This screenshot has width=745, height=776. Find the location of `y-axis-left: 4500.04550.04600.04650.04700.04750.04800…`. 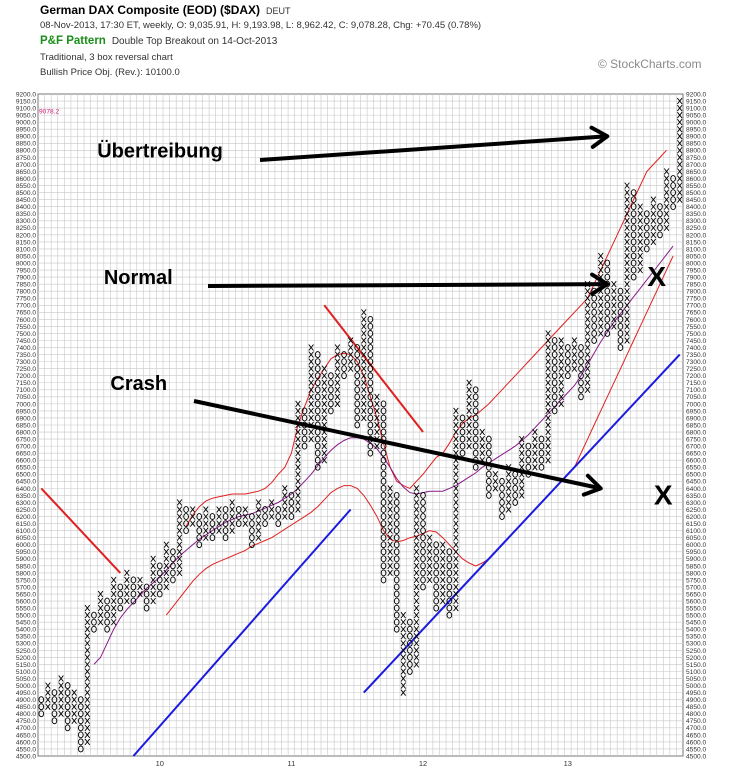

y-axis-left: 4500.04550.04600.04650.04700.04750.04800… is located at coordinates (38, 425).